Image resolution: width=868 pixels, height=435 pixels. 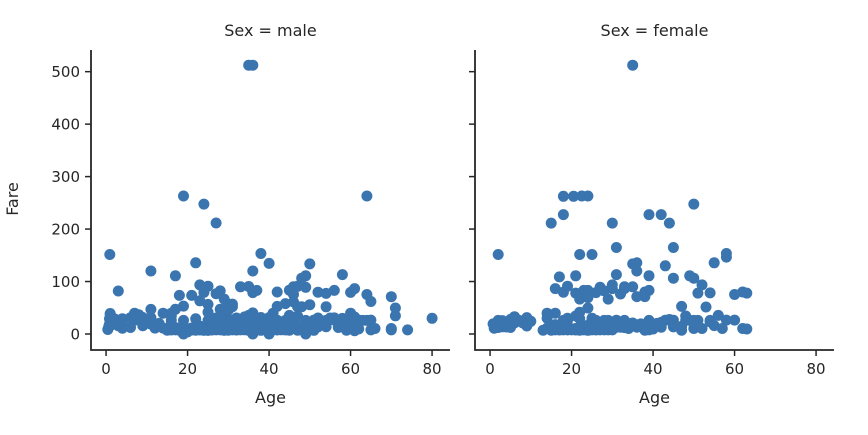 I want to click on y-tick-label: 300, so click(x=65, y=177).